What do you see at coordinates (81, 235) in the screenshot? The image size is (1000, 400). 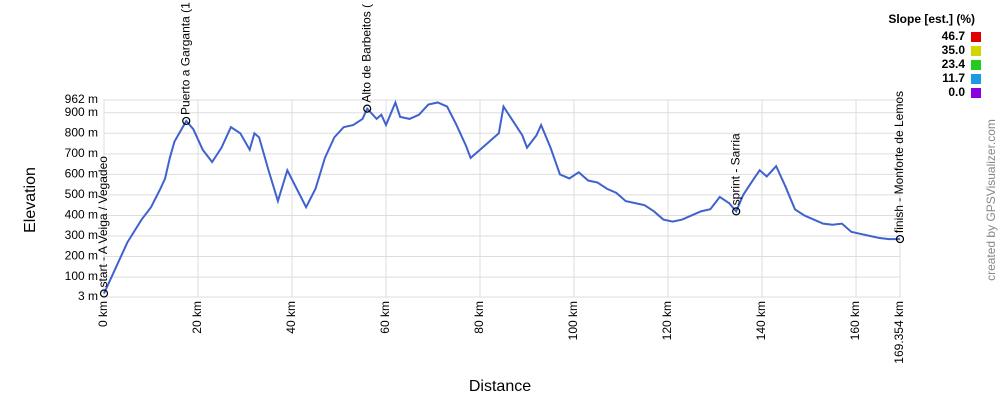 I see `y-tick-label: 300 m` at bounding box center [81, 235].